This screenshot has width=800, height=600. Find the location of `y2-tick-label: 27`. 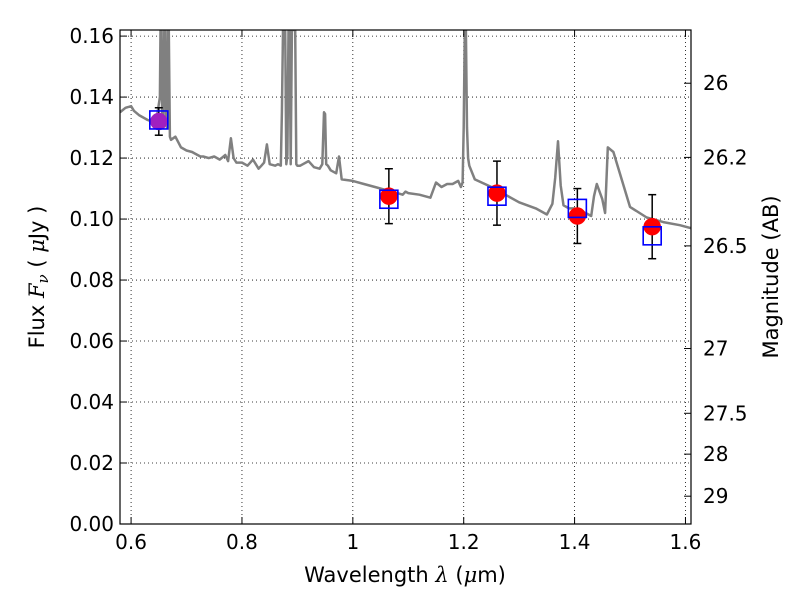

y2-tick-label: 27 is located at coordinates (715, 349).